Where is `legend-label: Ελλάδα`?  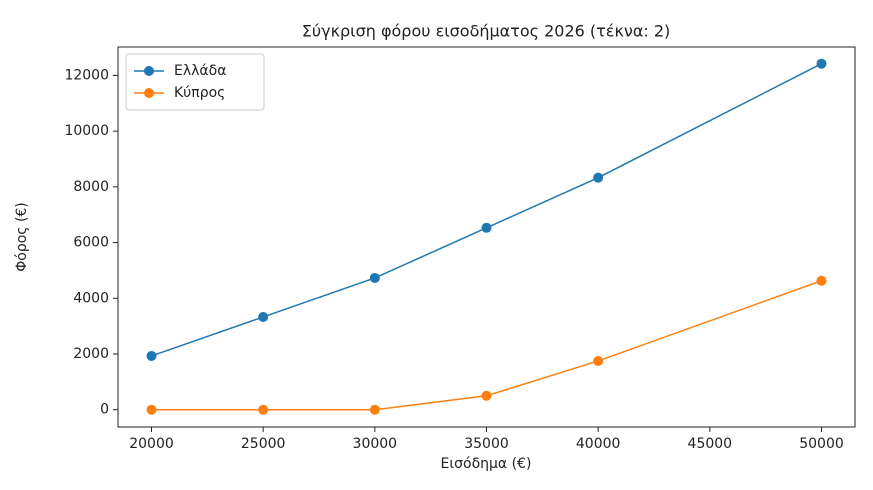
legend-label: Ελλάδα is located at coordinates (200, 71).